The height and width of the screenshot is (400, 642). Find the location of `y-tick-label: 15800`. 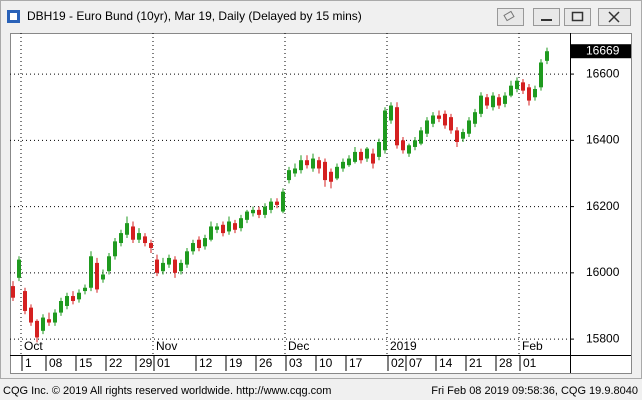

y-tick-label: 15800 is located at coordinates (603, 338).